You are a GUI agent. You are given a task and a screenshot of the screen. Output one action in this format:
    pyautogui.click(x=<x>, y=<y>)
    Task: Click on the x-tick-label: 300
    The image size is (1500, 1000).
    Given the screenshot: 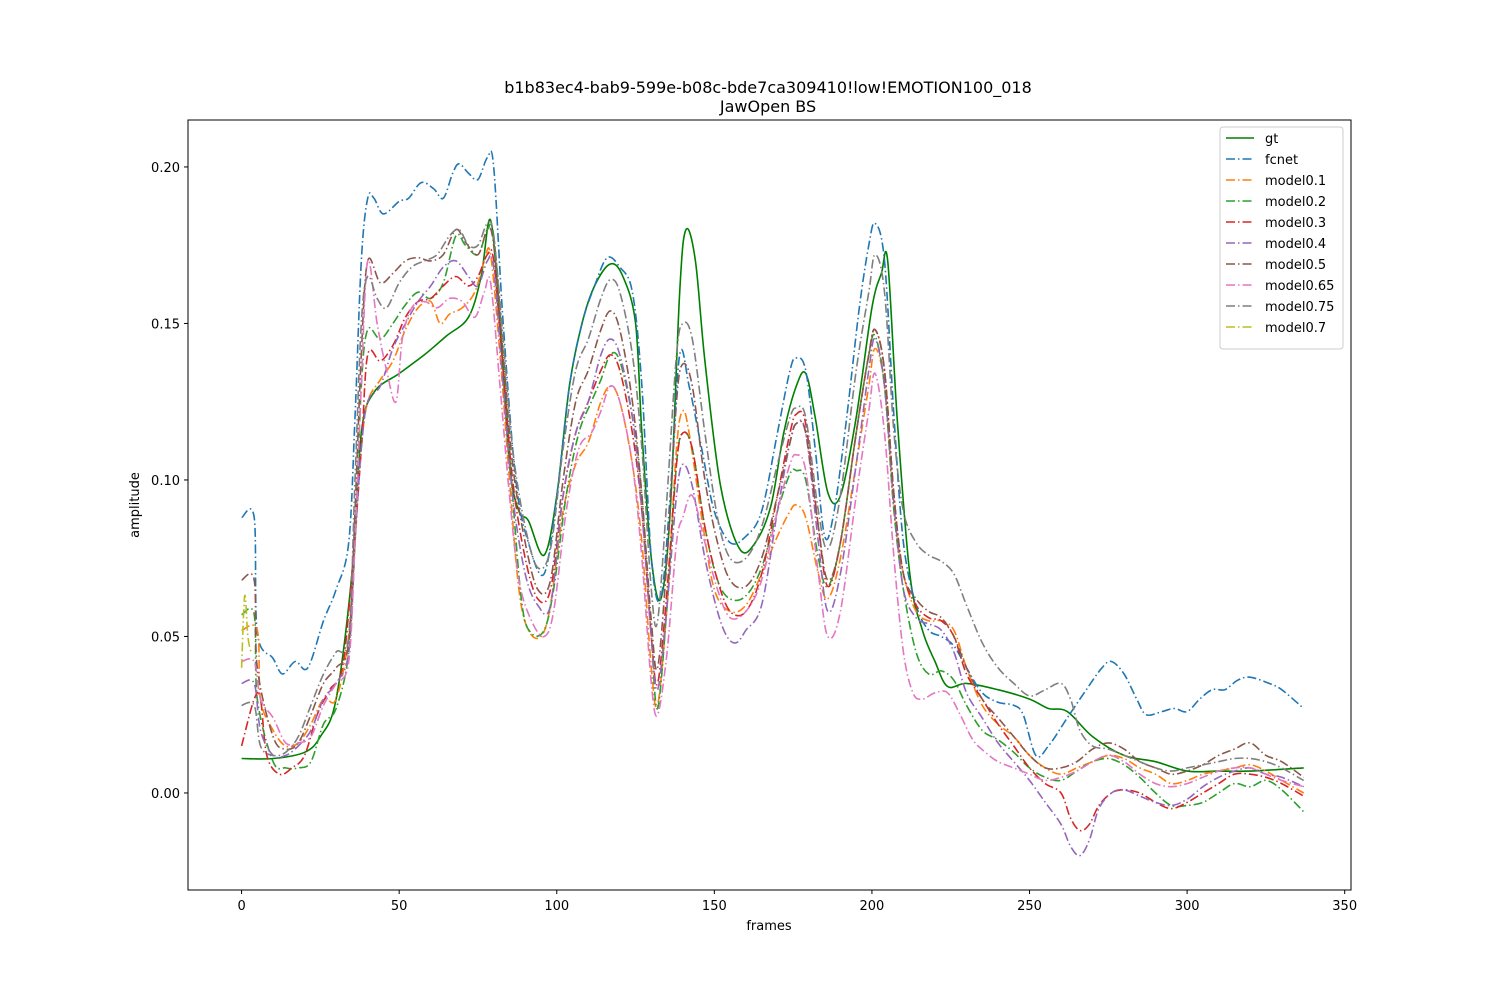 What is the action you would take?
    pyautogui.click(x=1187, y=906)
    